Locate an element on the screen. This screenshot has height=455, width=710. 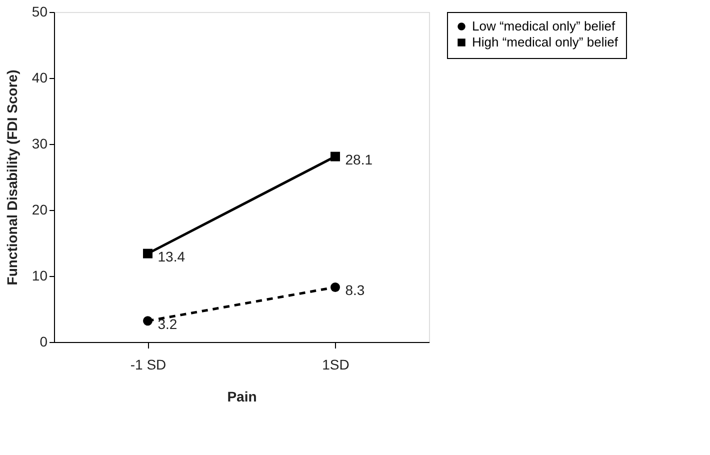
y-tick-label: 0 is located at coordinates (44, 342).